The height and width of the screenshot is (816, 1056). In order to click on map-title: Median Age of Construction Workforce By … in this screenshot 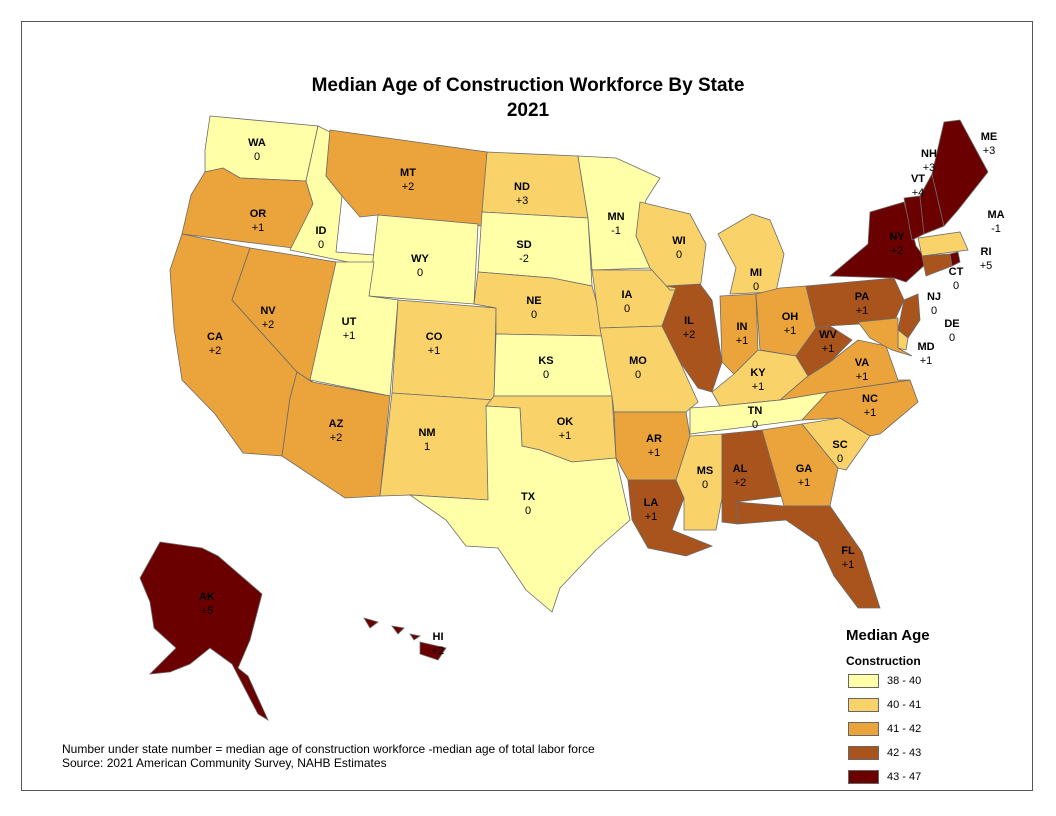, I will do `click(528, 85)`.